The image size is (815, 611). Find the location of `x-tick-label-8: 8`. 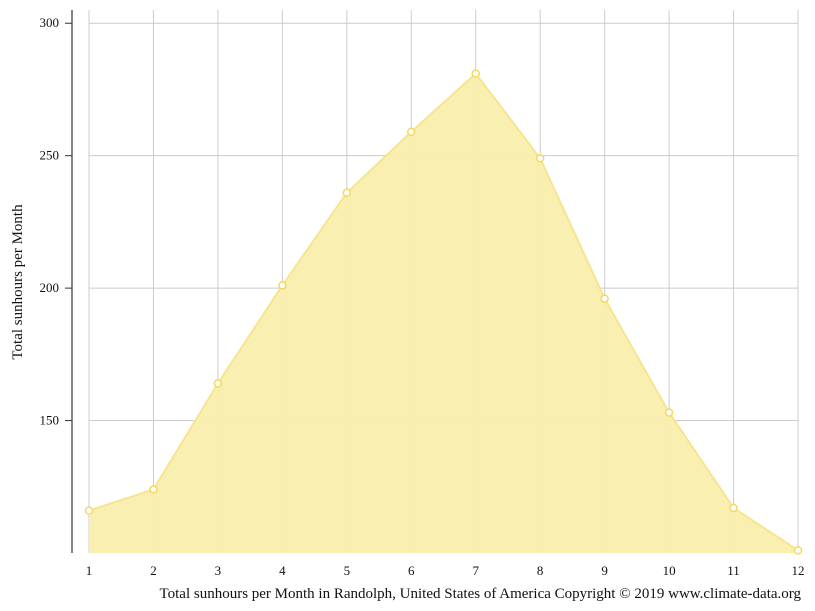

x-tick-label-8: 8 is located at coordinates (540, 570).